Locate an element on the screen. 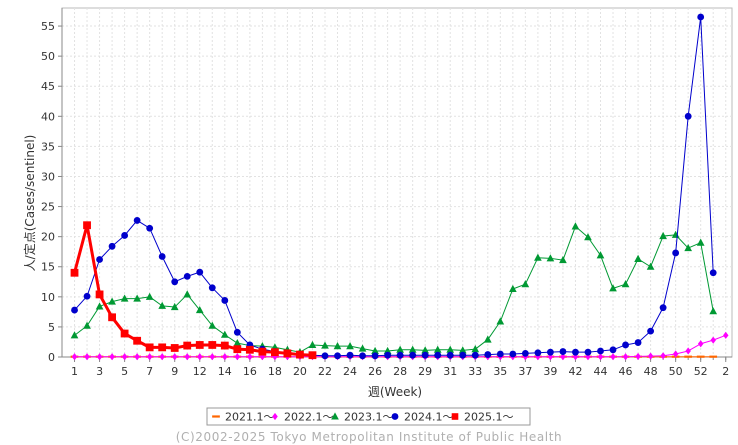 The width and height of the screenshot is (738, 445). x-tick-label: 33 is located at coordinates (475, 371).